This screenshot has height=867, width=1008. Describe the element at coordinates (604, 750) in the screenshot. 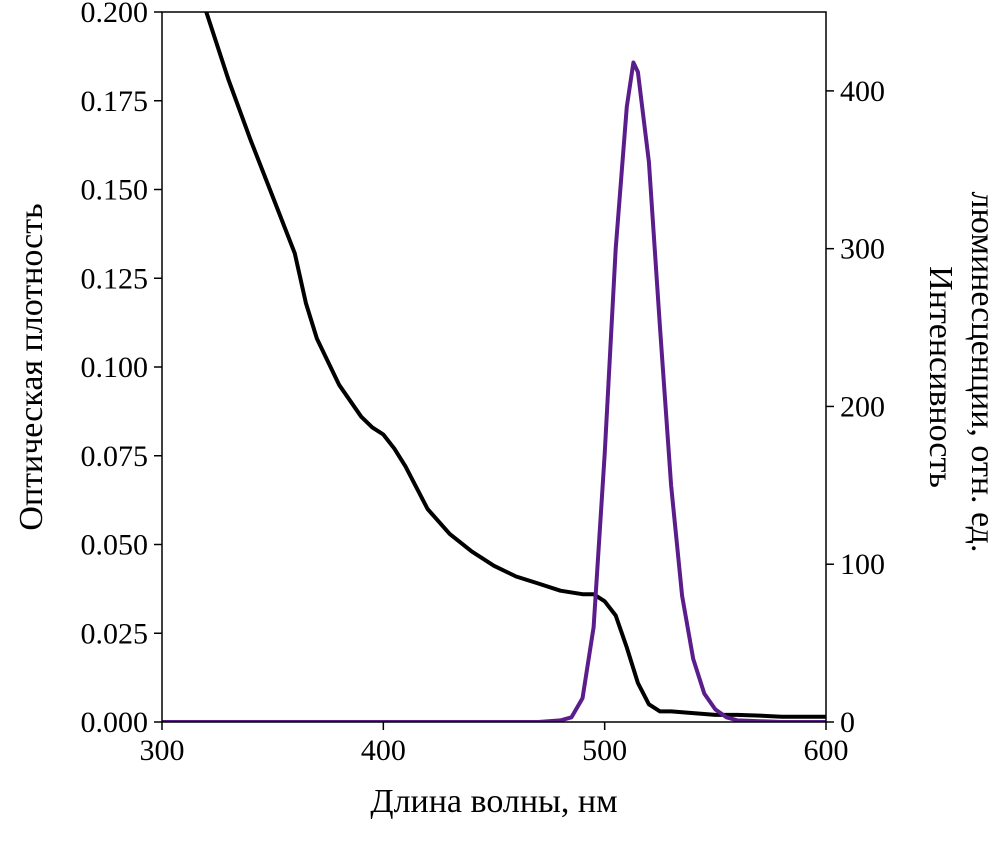

I see `x-tick-label: 500` at that location.